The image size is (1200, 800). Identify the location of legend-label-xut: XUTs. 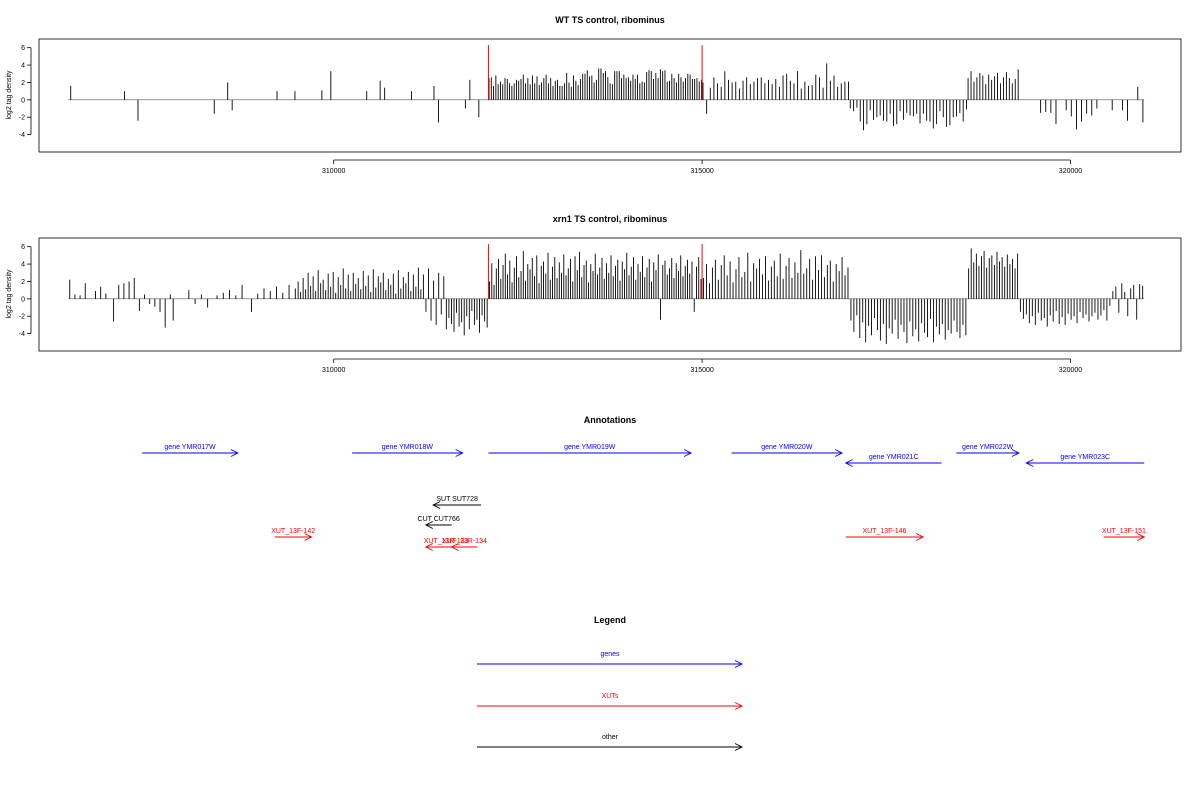
(610, 696).